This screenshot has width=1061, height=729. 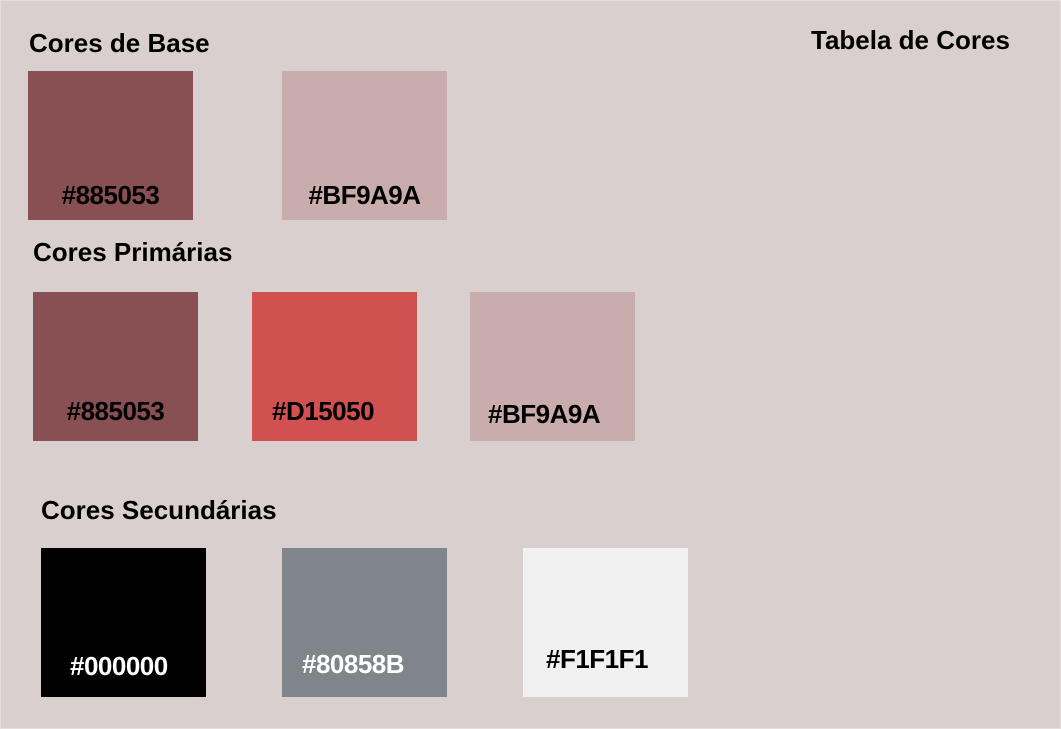 I want to click on color-code: #F1F1F1, so click(x=597, y=659).